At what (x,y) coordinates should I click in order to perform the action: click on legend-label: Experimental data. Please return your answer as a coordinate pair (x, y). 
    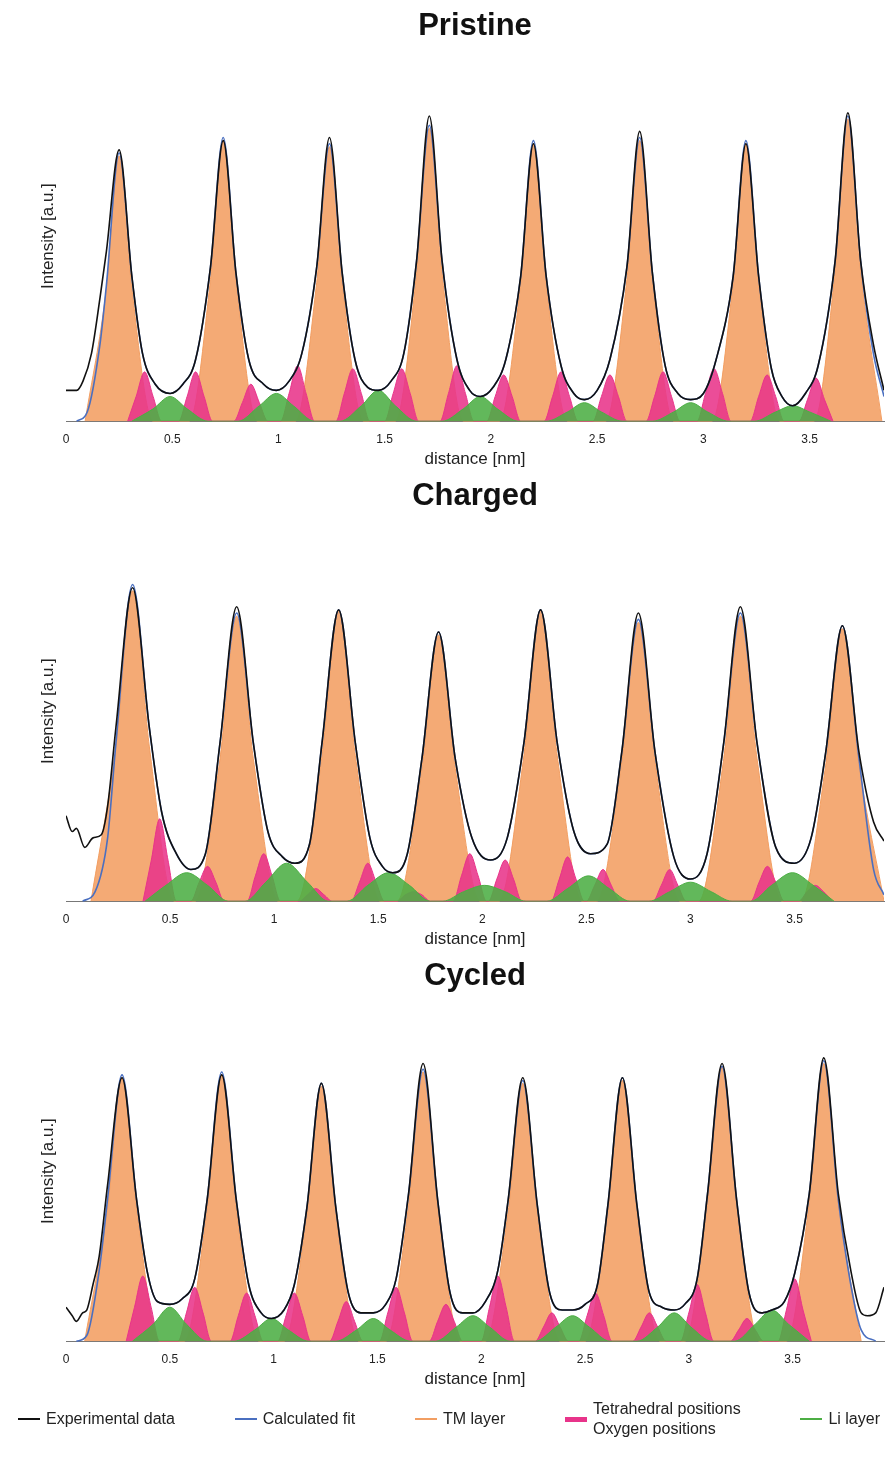
    Looking at the image, I should click on (110, 1419).